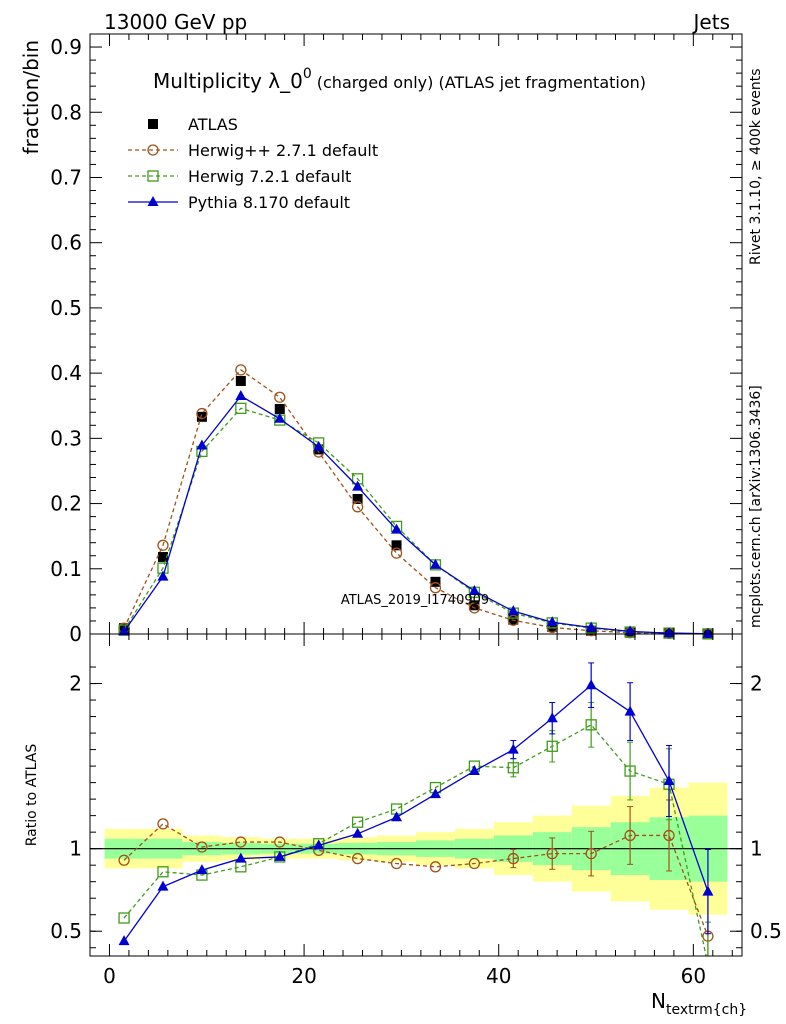 The width and height of the screenshot is (786, 1024). Describe the element at coordinates (498, 976) in the screenshot. I see `x-tick-label: 40` at that location.